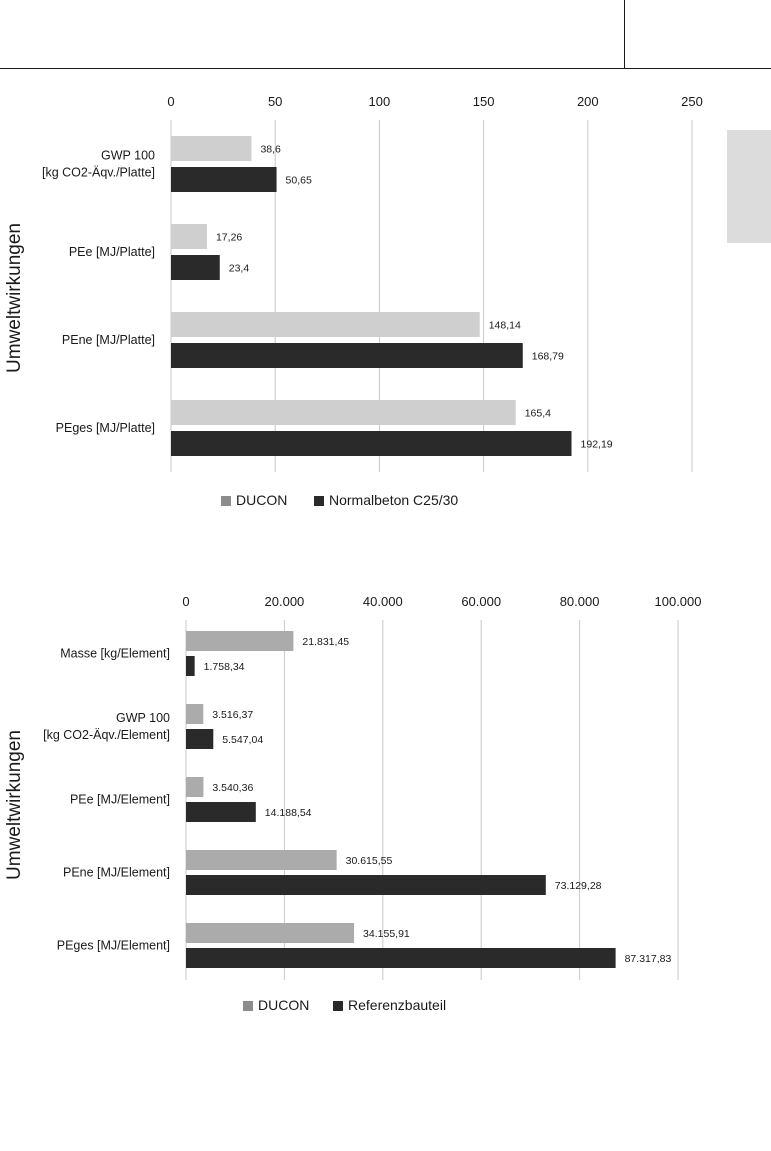 Image resolution: width=771 pixels, height=1151 pixels. I want to click on category-label: Masse [kg/Element], so click(115, 654).